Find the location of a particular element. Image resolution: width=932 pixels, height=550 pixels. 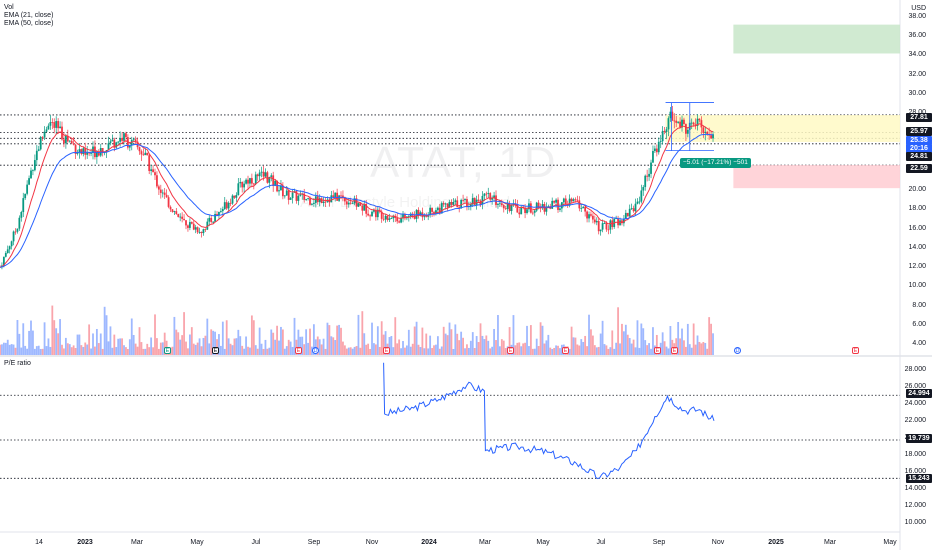

legend-ema50: EMA (50, close) is located at coordinates (29, 23).